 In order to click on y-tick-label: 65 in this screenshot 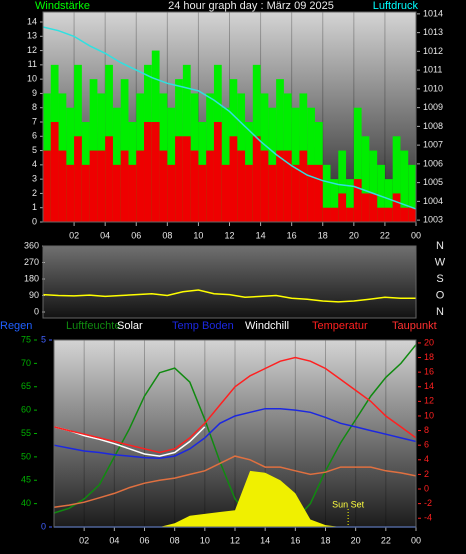, I will do `click(26, 386)`.